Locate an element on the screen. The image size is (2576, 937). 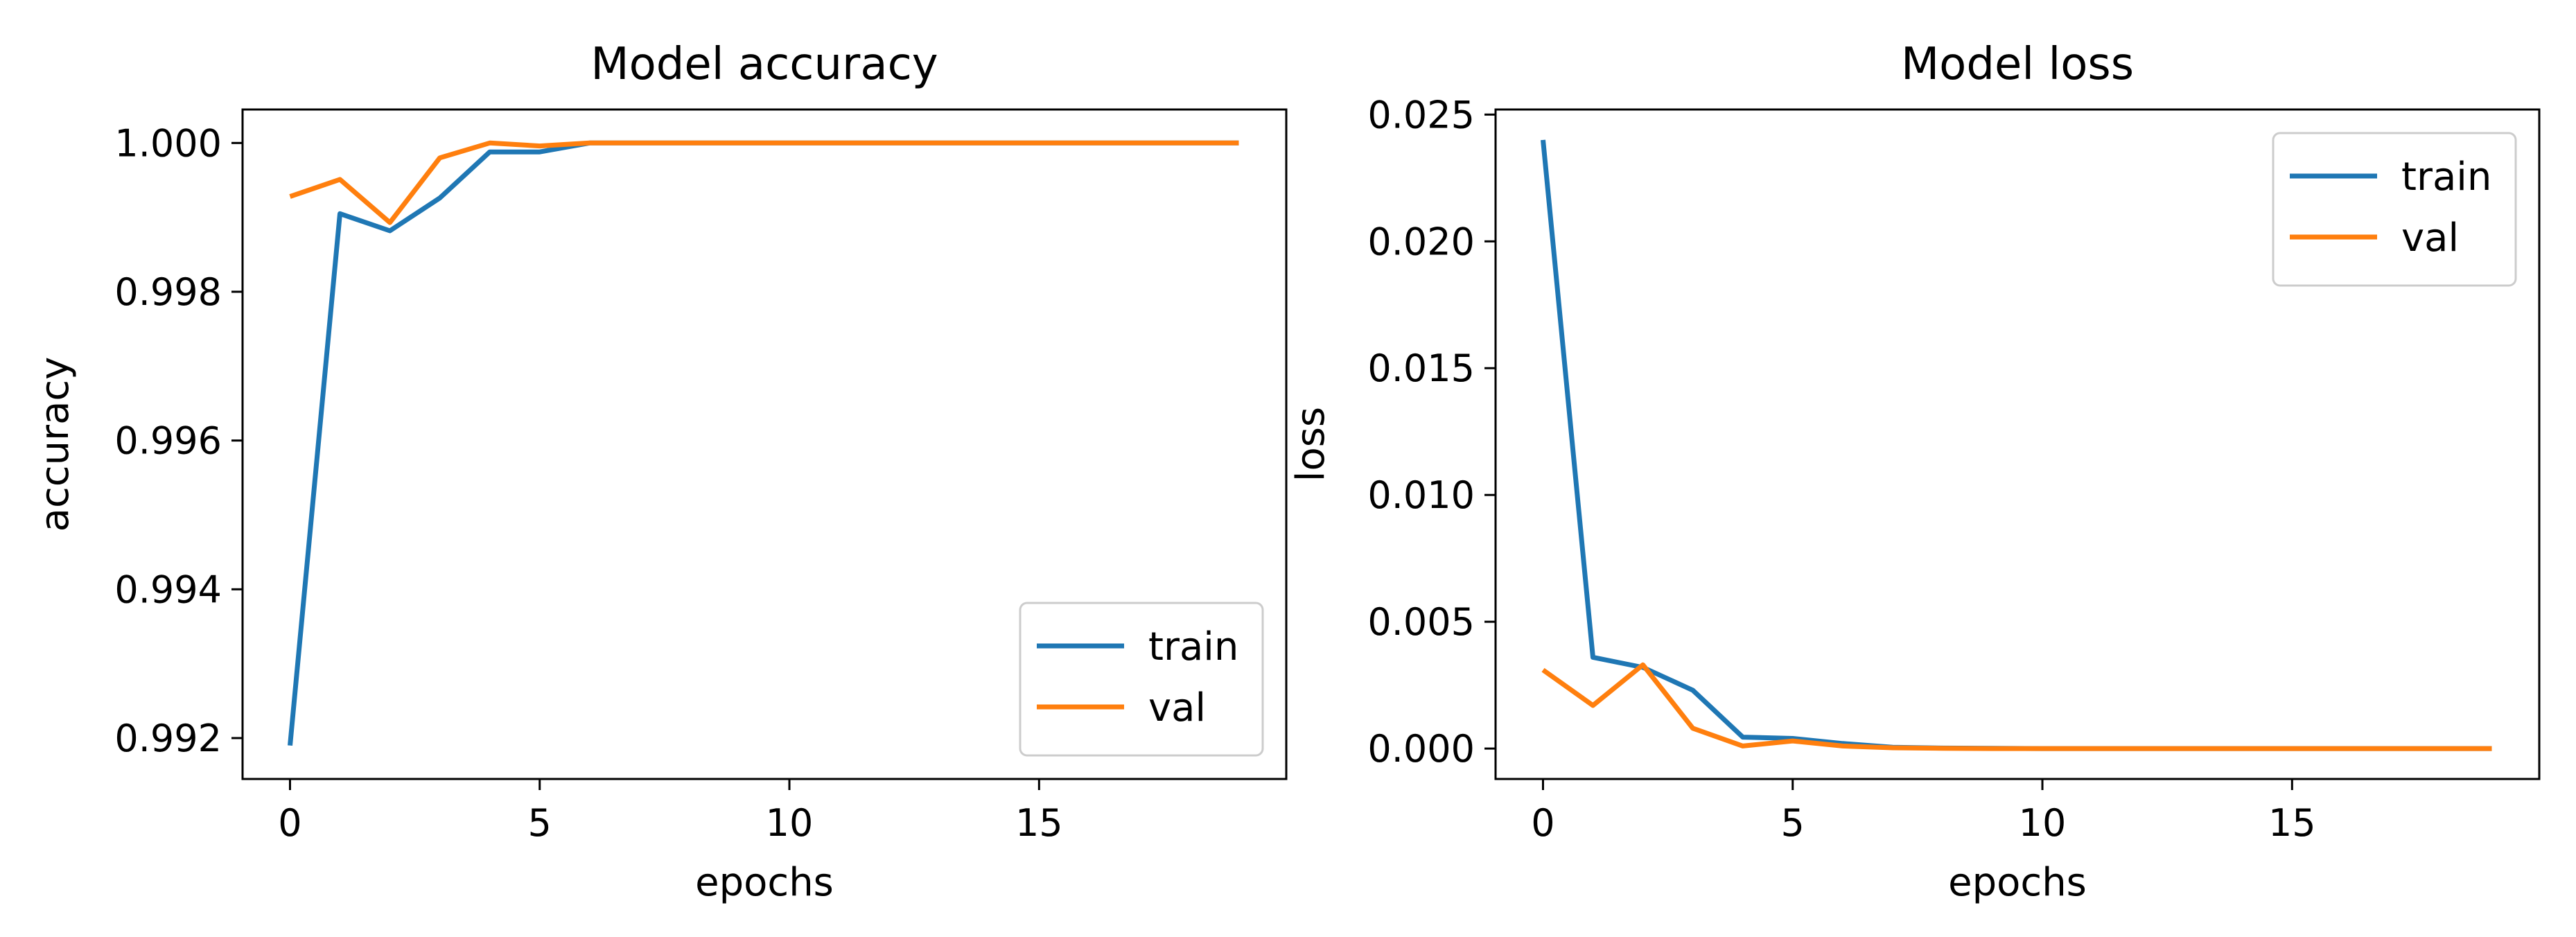
loss-y-axis-label: loss is located at coordinates (1310, 444).